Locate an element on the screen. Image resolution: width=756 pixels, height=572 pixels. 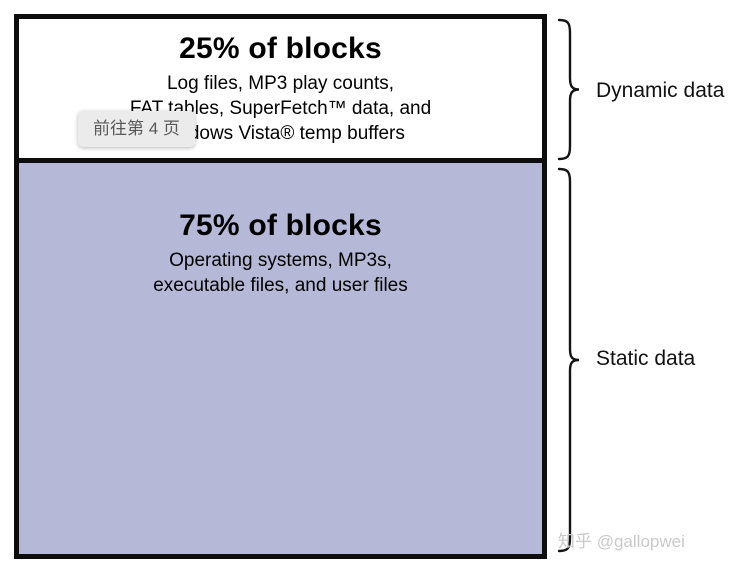
description-line: executable files, and user files is located at coordinates (280, 285).